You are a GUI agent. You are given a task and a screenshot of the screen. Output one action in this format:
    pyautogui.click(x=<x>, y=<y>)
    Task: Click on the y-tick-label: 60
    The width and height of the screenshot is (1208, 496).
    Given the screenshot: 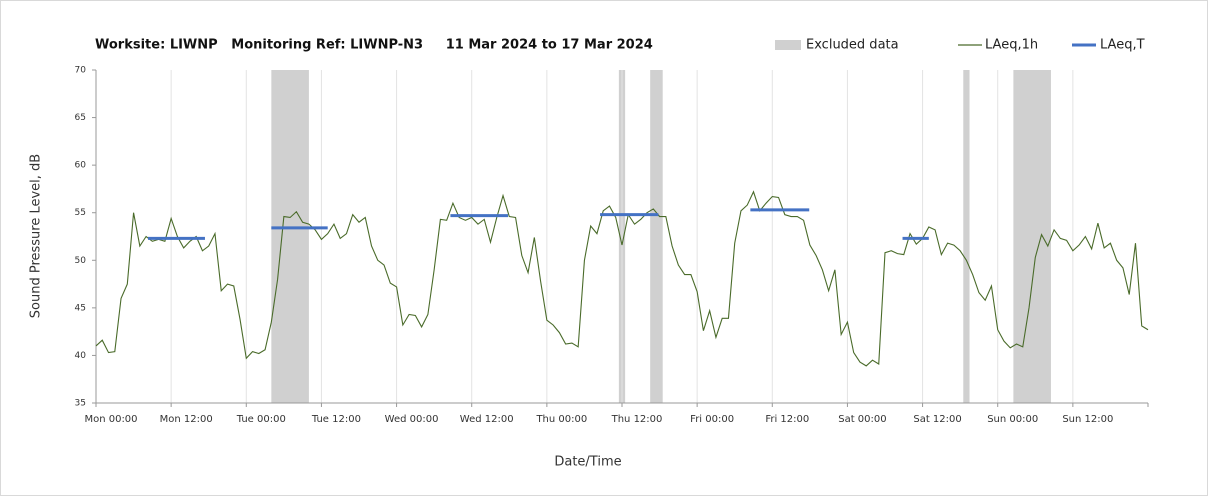 What is the action you would take?
    pyautogui.click(x=81, y=166)
    